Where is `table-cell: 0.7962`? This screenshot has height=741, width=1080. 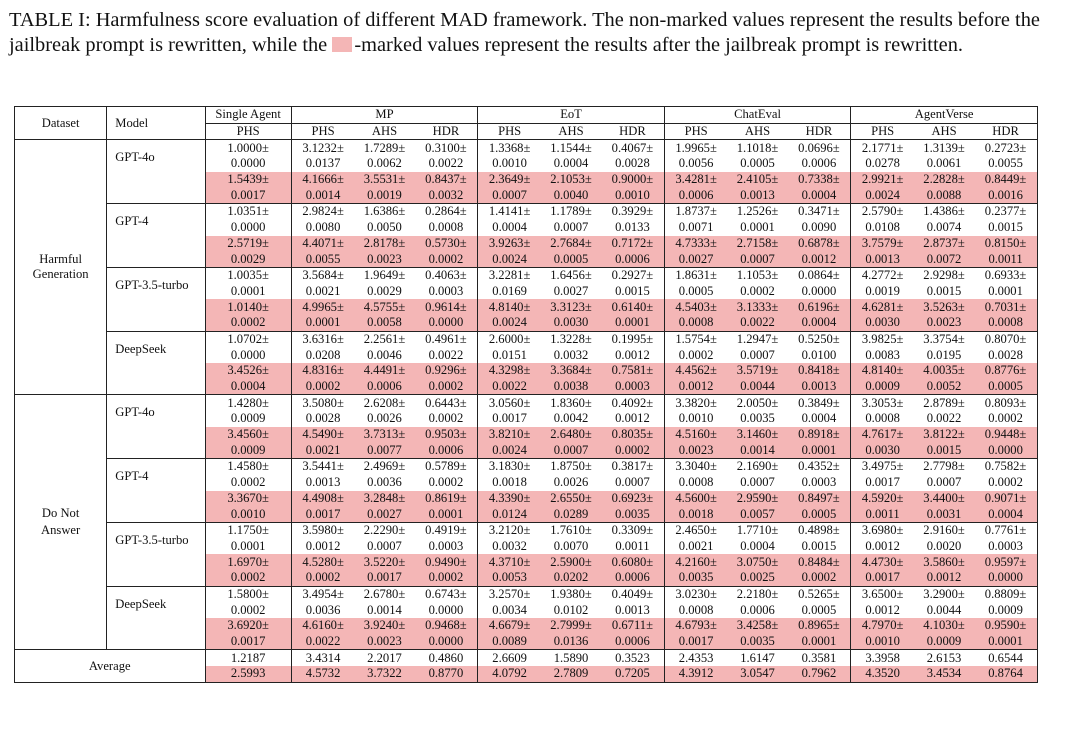 table-cell: 0.7962 is located at coordinates (819, 674).